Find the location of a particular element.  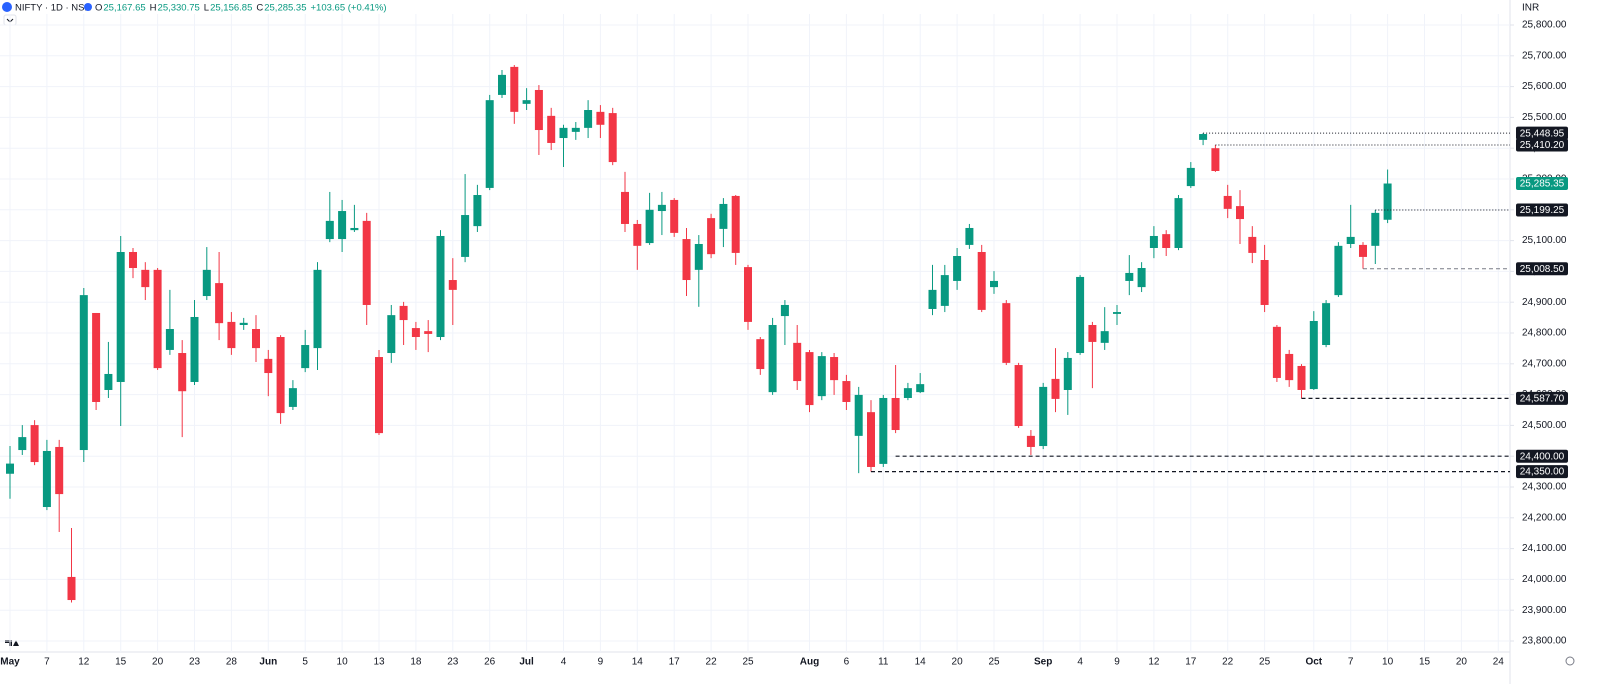

price-label: 24,400.00 is located at coordinates (1542, 456).